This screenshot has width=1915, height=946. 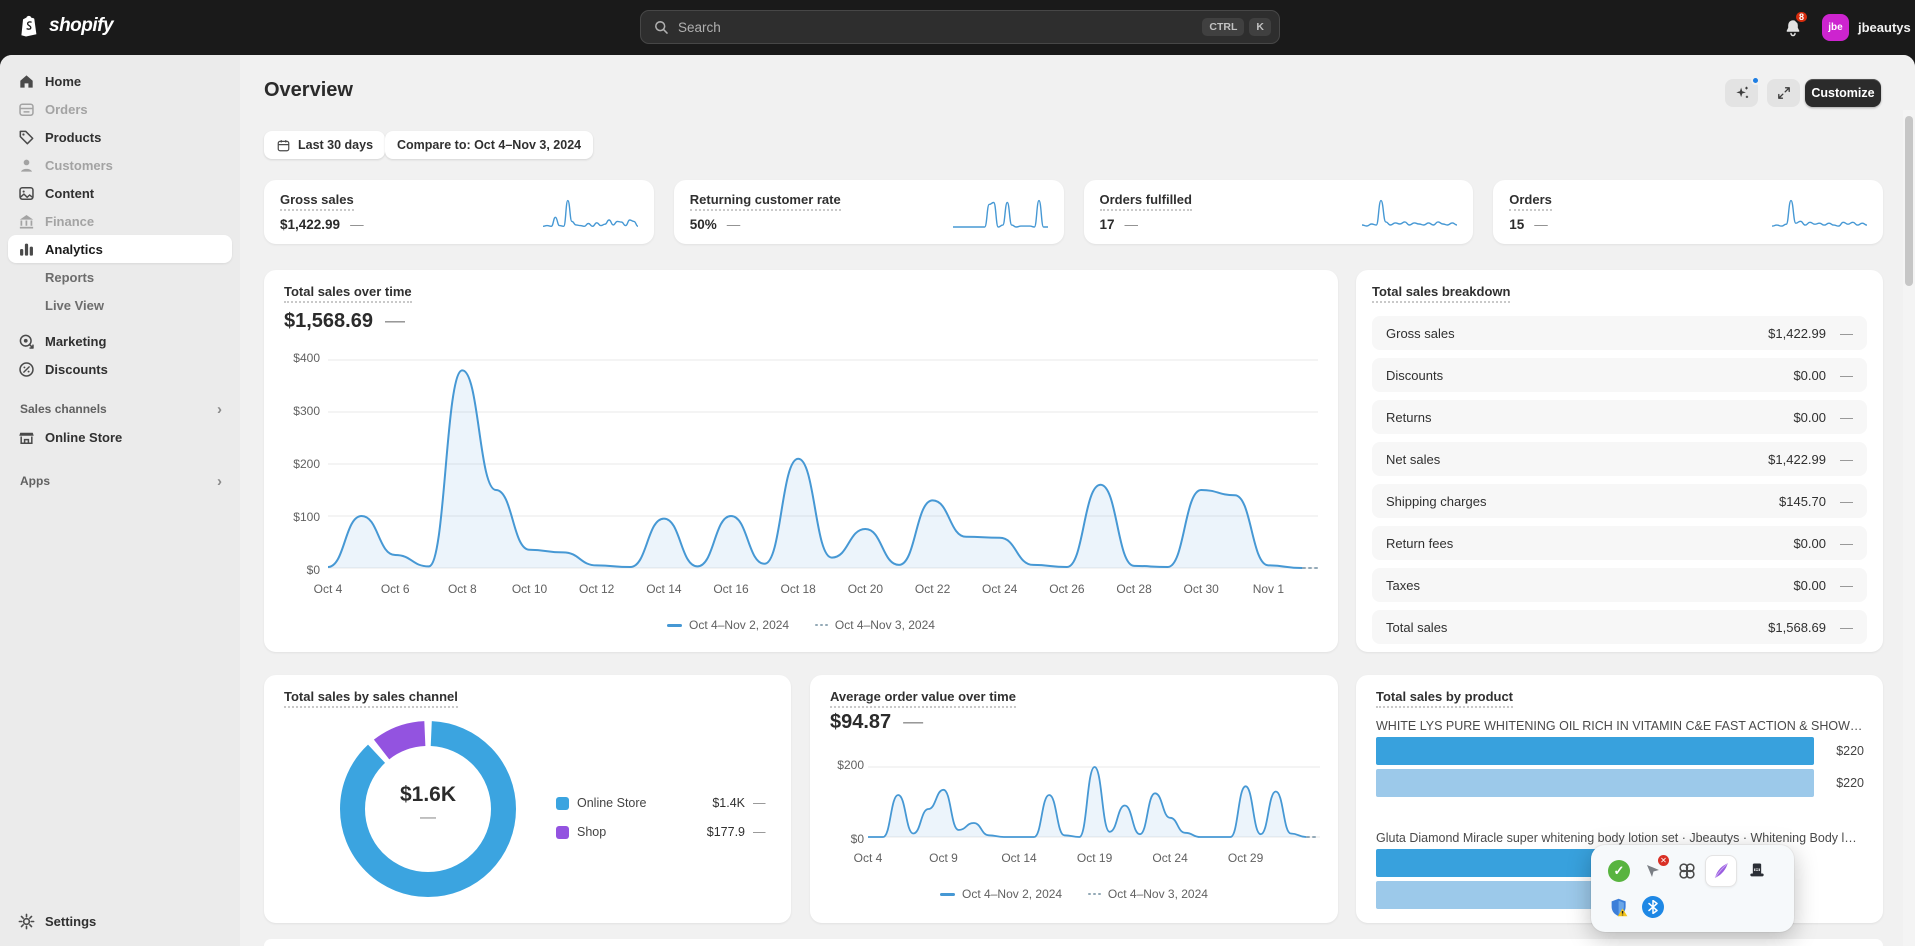 I want to click on compare-pill: Compare to: Oct 4–Nov 3, 2024, so click(x=489, y=145).